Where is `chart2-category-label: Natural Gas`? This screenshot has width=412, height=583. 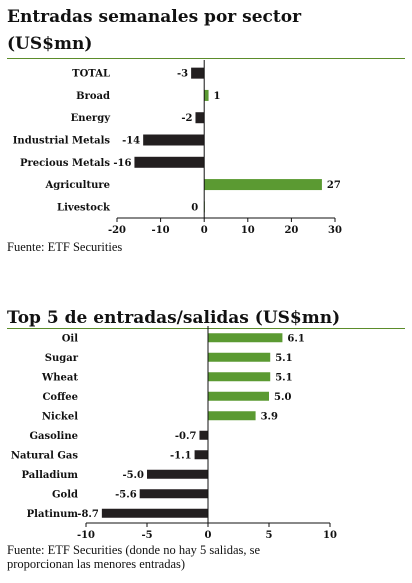
chart2-category-label: Natural Gas is located at coordinates (45, 455).